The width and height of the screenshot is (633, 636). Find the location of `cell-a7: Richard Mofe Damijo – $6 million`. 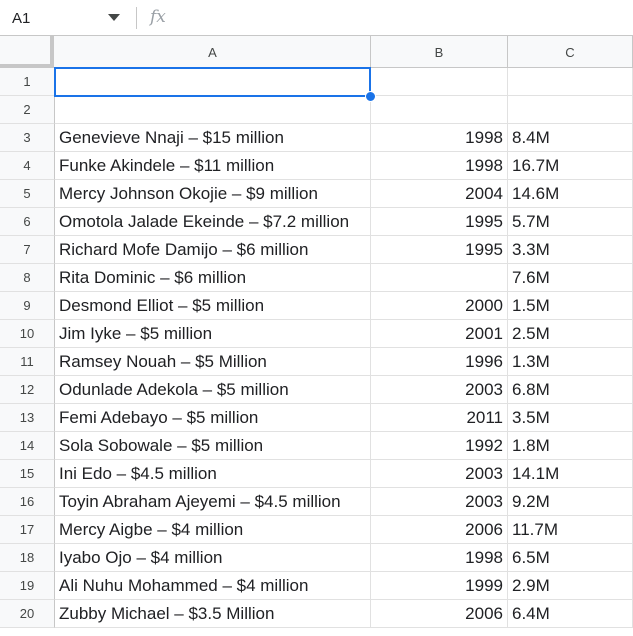

cell-a7: Richard Mofe Damijo – $6 million is located at coordinates (213, 250).